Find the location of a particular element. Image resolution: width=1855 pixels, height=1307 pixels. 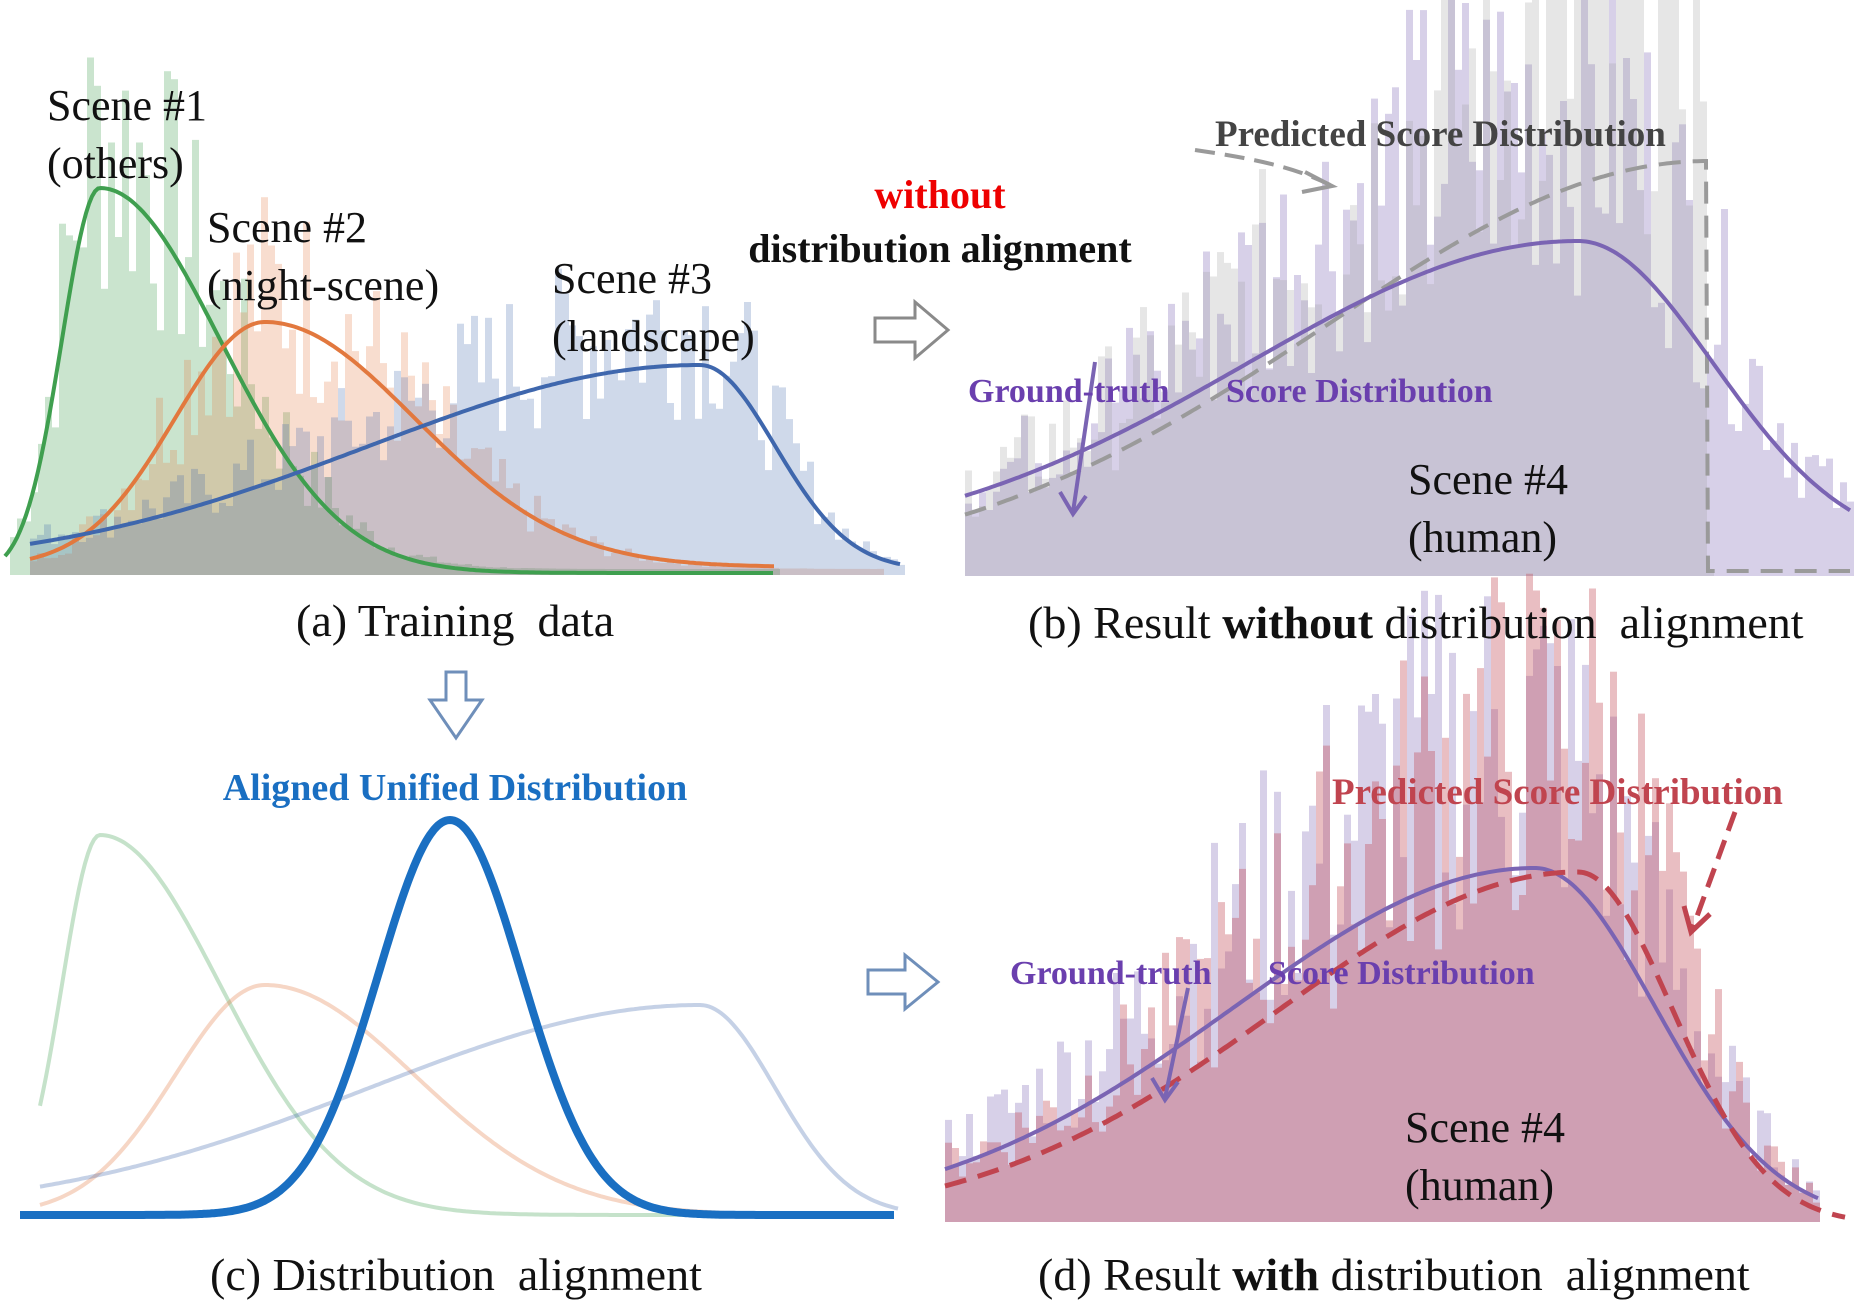

distribution-alignment-label: distribution alignment is located at coordinates (940, 248).